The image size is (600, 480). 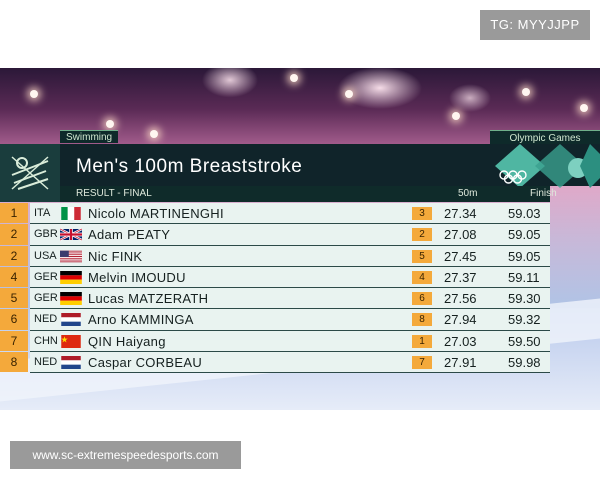 What do you see at coordinates (460, 320) in the screenshot?
I see `split-time: 27.94` at bounding box center [460, 320].